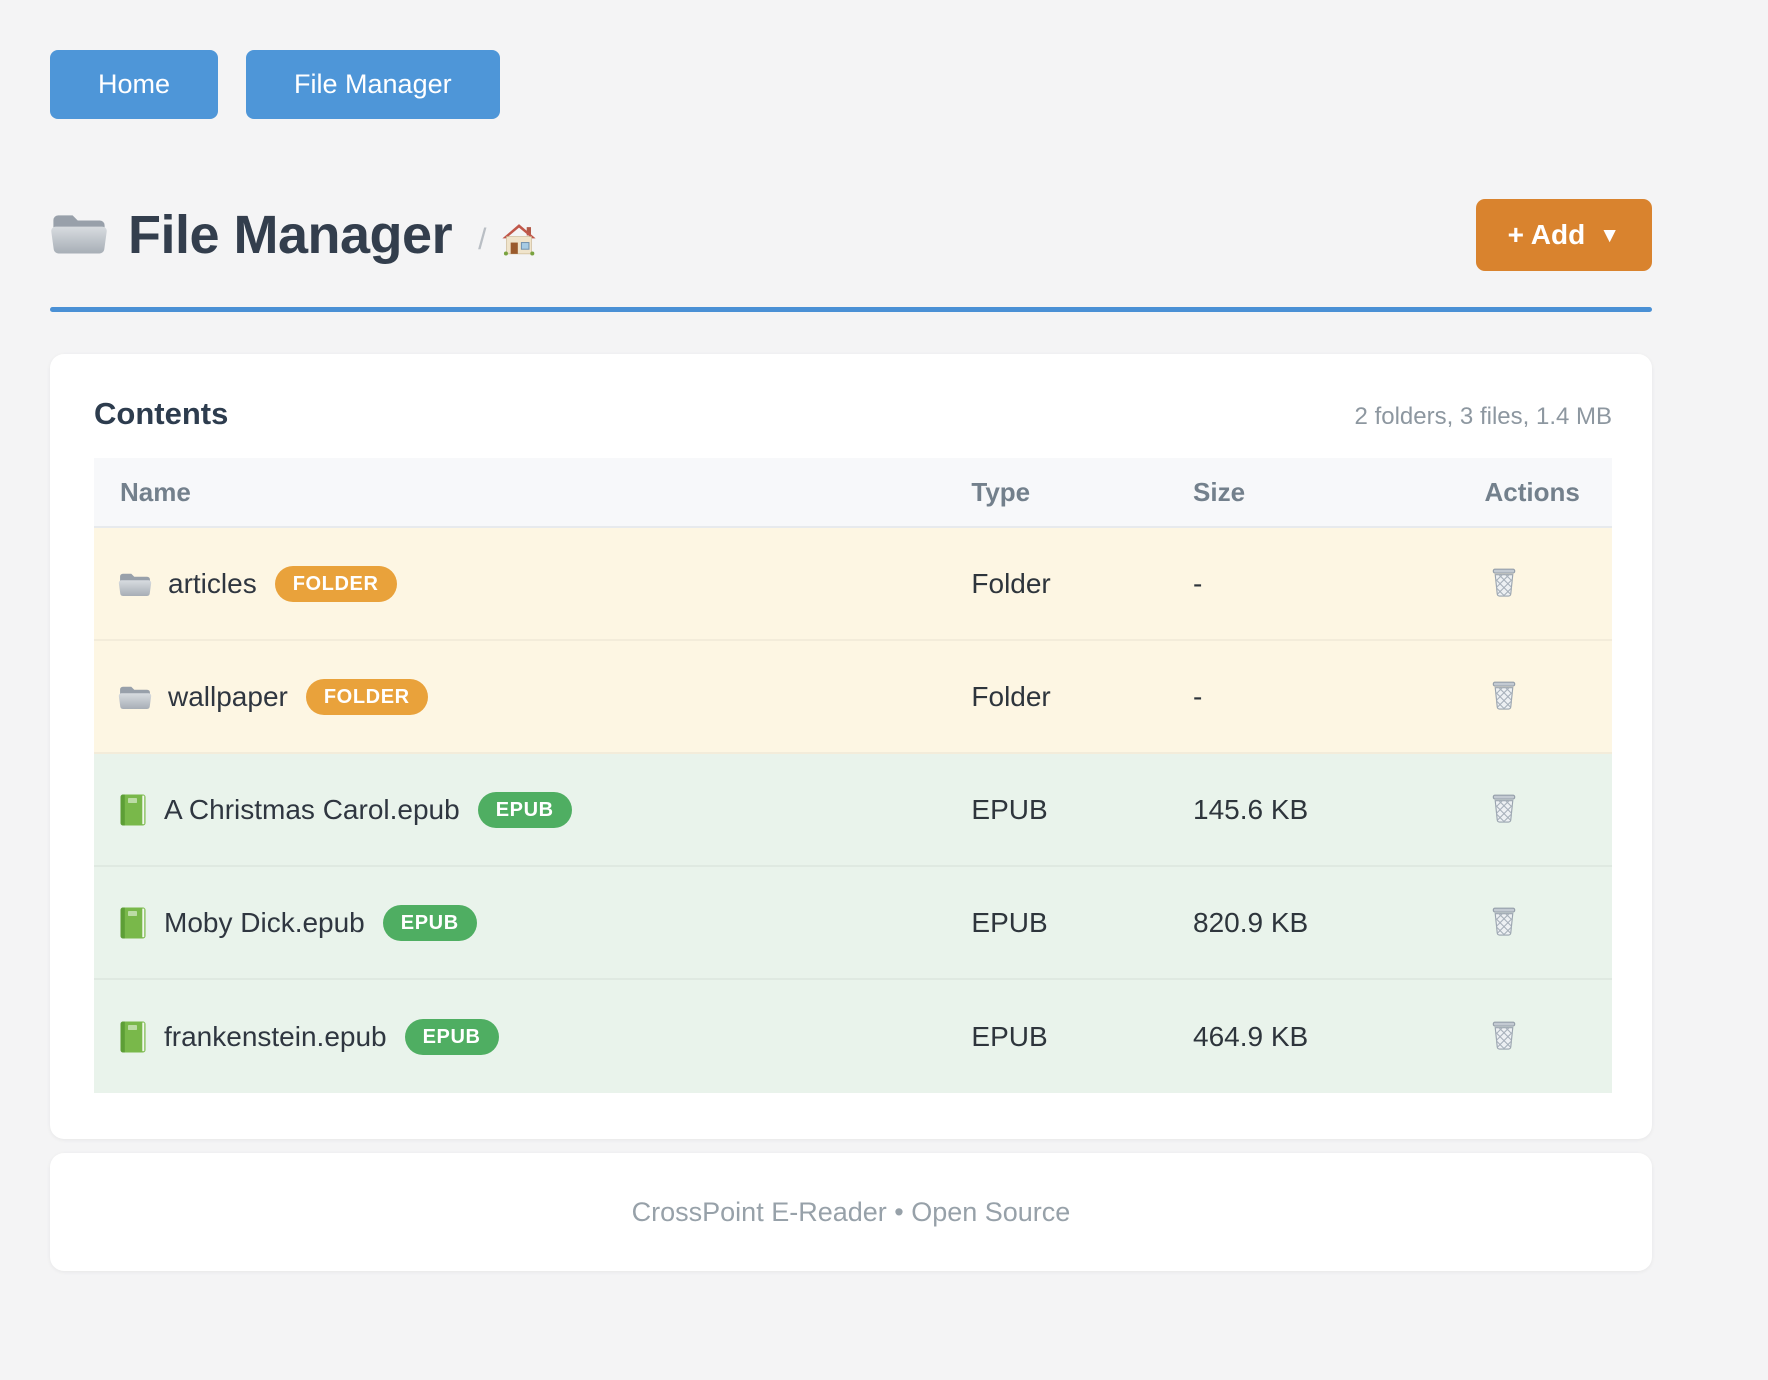 The width and height of the screenshot is (1768, 1380). I want to click on name-cell: articles FOLDER, so click(532, 583).